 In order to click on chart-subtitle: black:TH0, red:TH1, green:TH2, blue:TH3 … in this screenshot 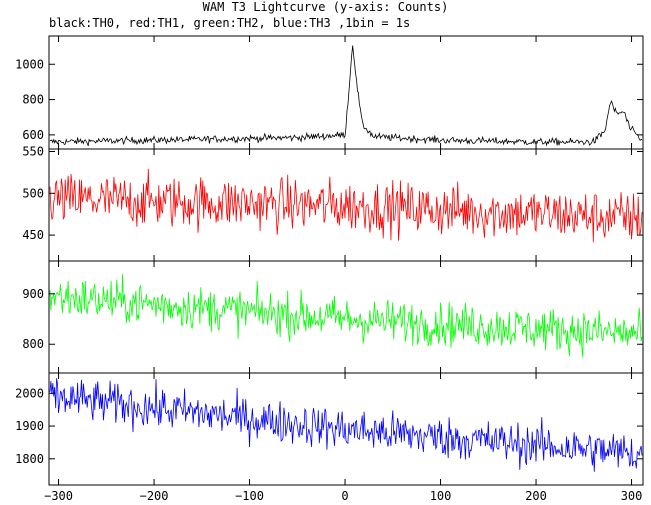, I will do `click(230, 23)`.